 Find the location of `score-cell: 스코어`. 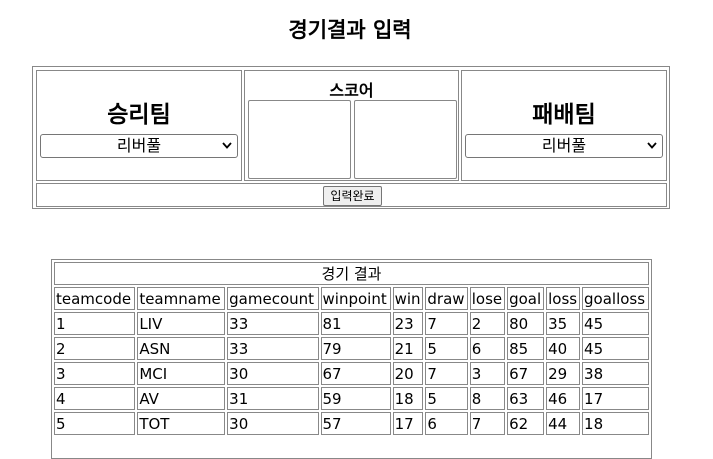

score-cell: 스코어 is located at coordinates (351, 125).